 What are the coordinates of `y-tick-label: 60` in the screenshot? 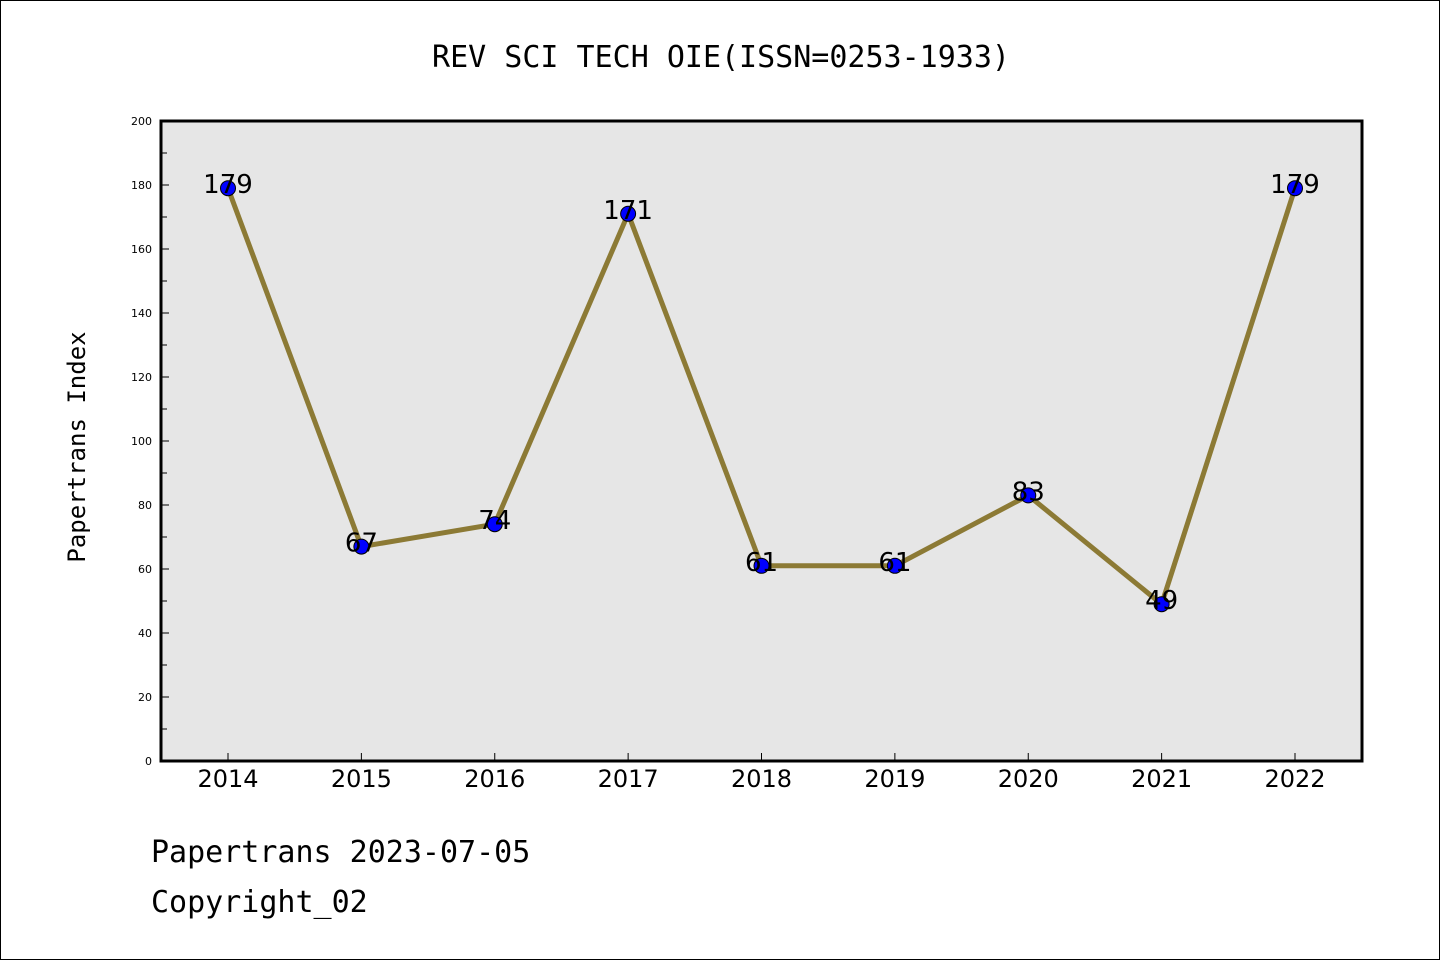 It's located at (145, 569).